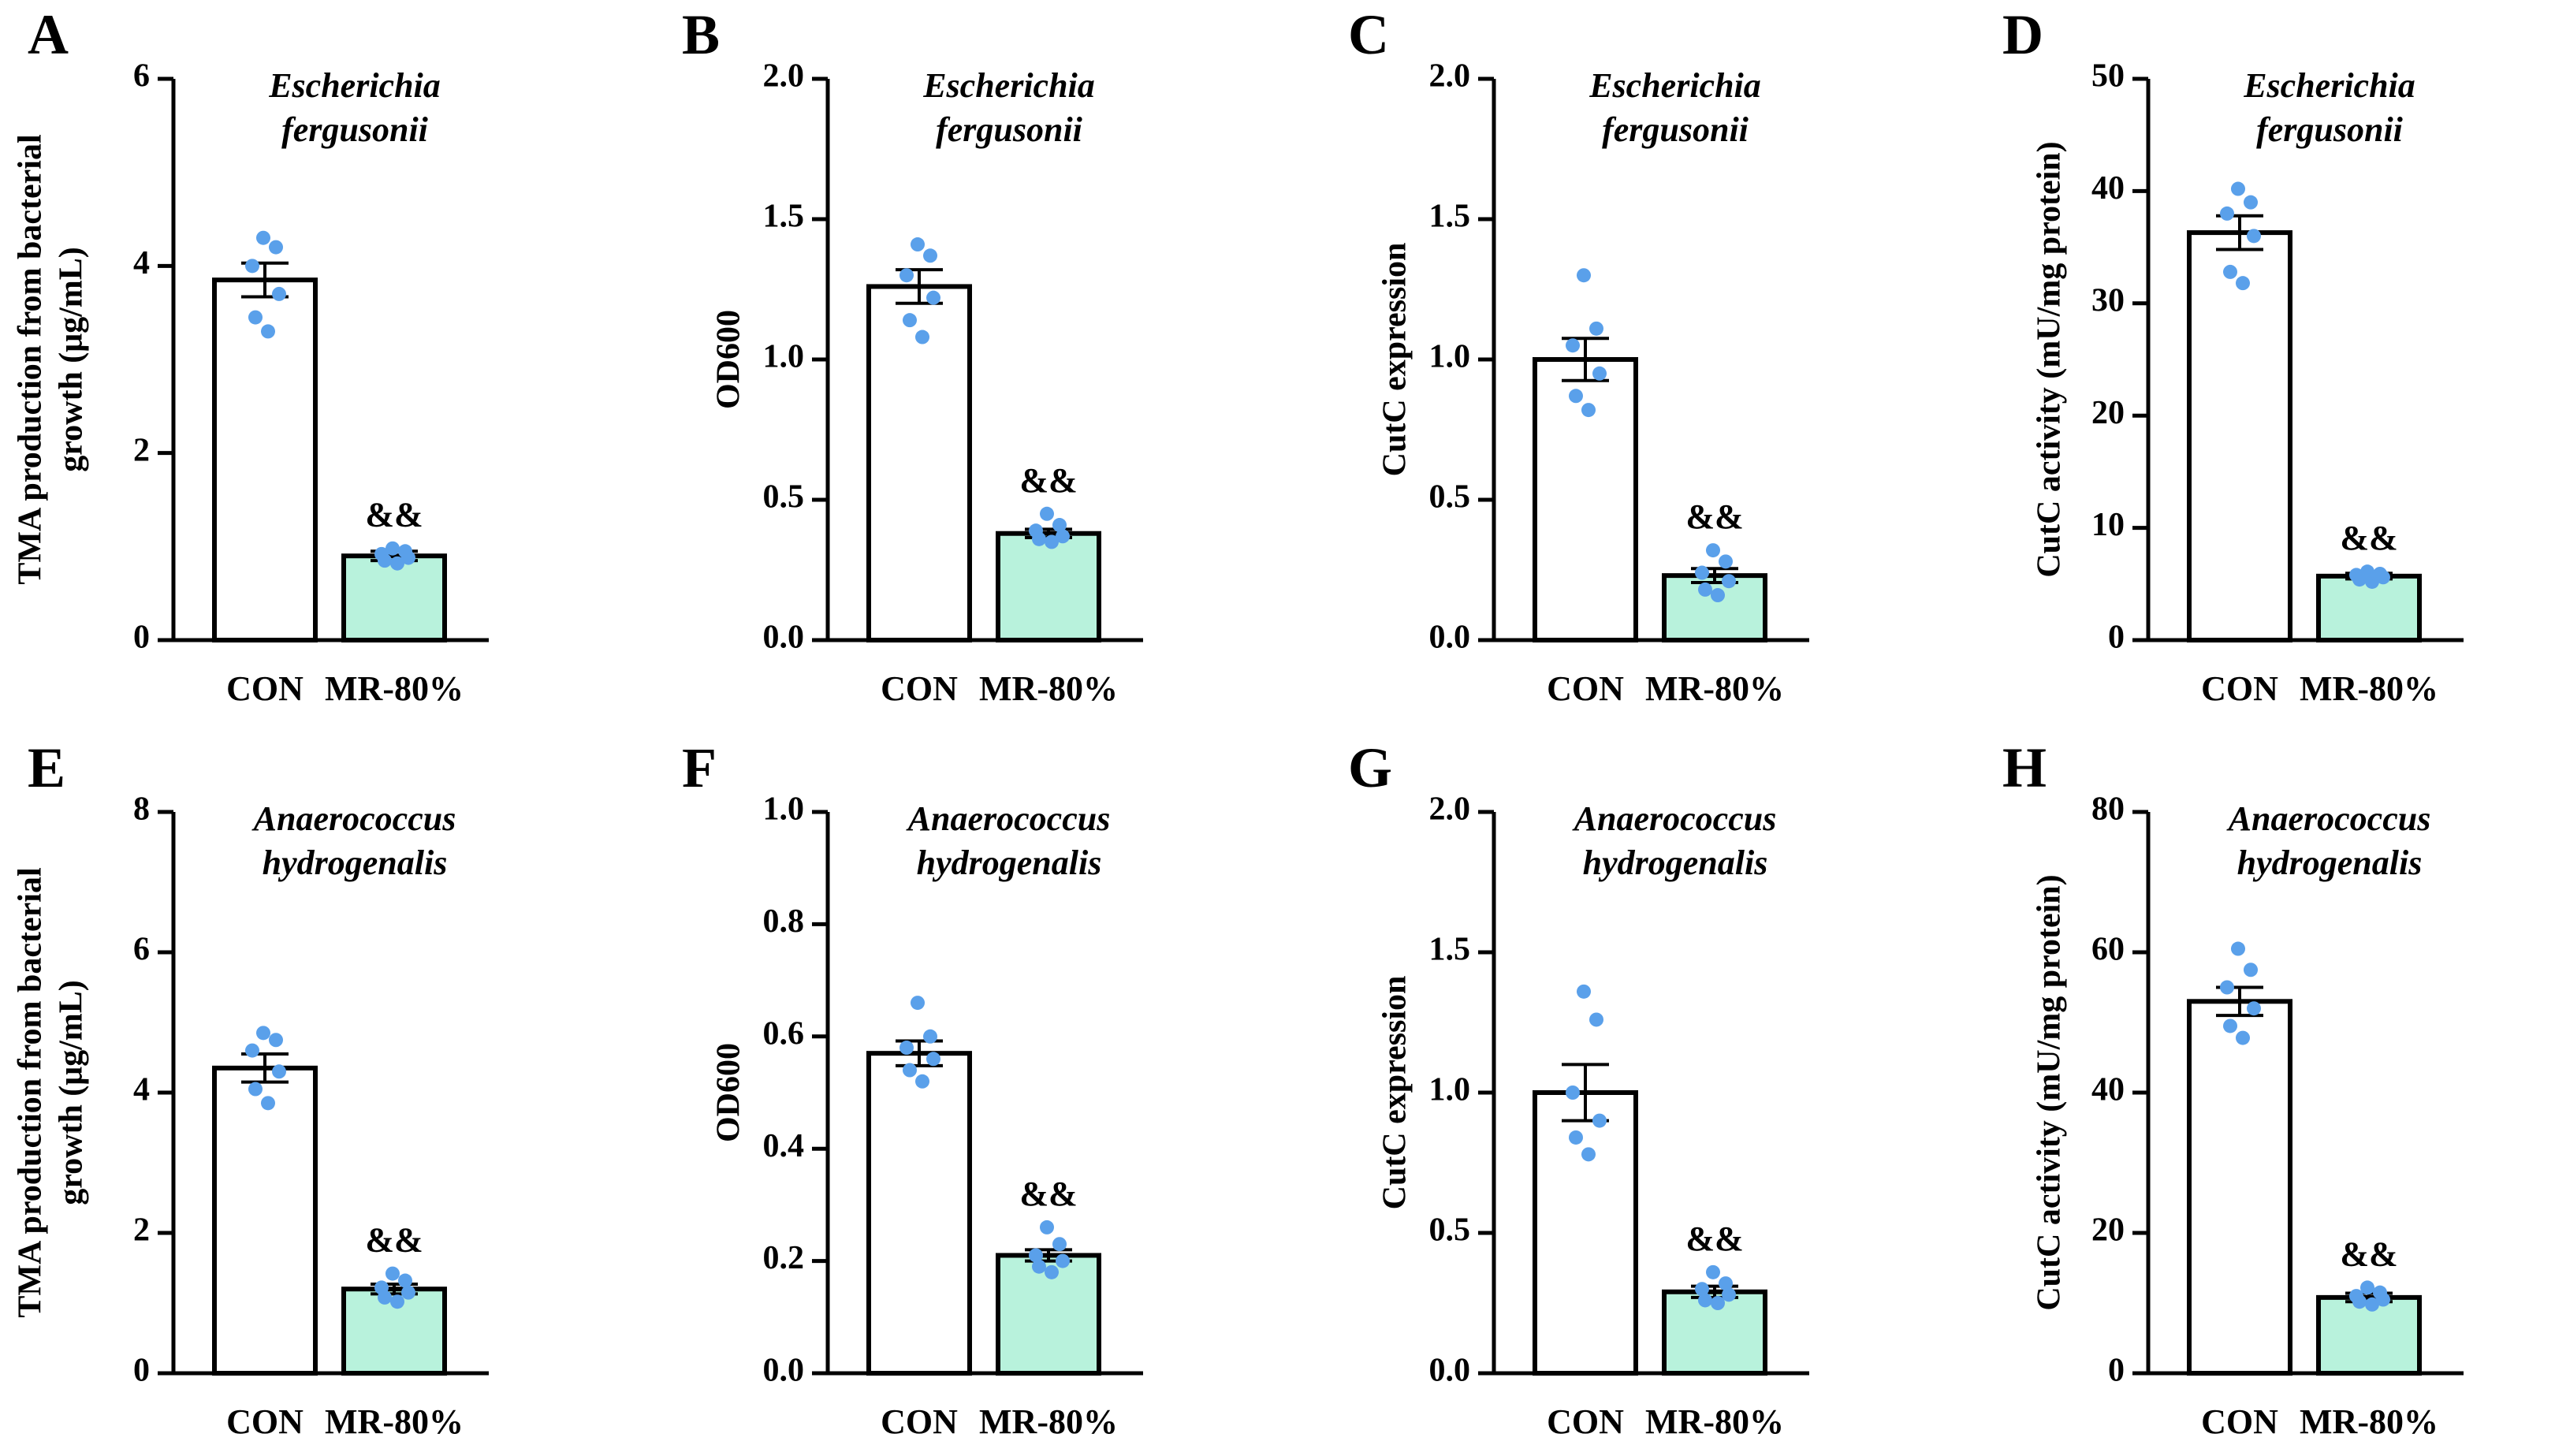 The image size is (2555, 1456). What do you see at coordinates (1368, 34) in the screenshot?
I see `panel-letter: C` at bounding box center [1368, 34].